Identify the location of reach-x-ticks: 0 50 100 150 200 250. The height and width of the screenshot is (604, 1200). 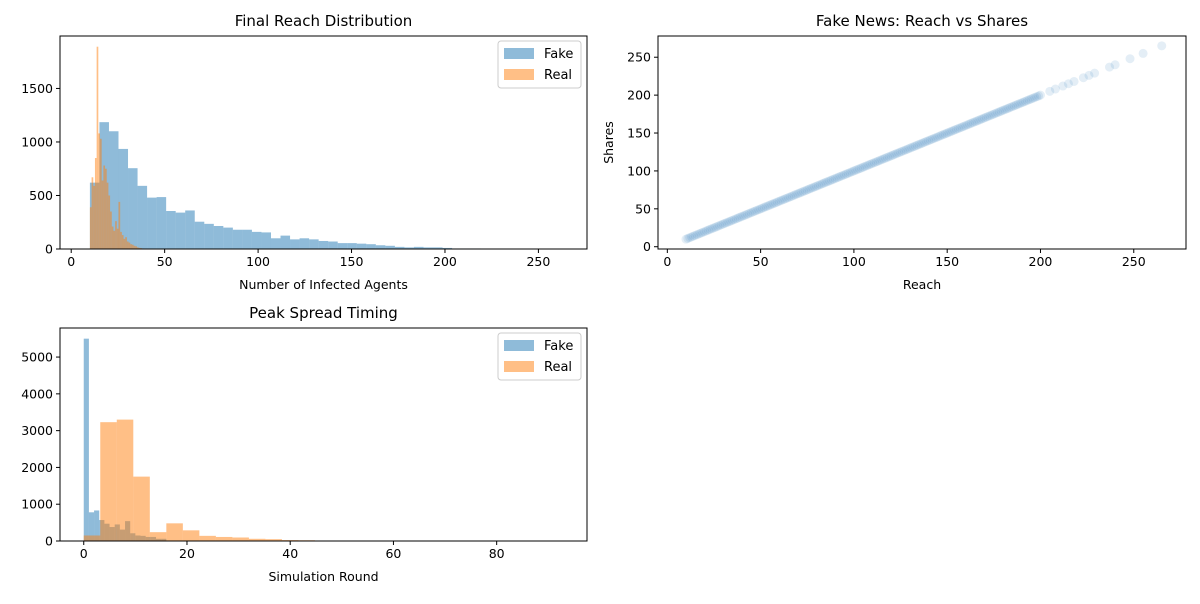
(308, 259).